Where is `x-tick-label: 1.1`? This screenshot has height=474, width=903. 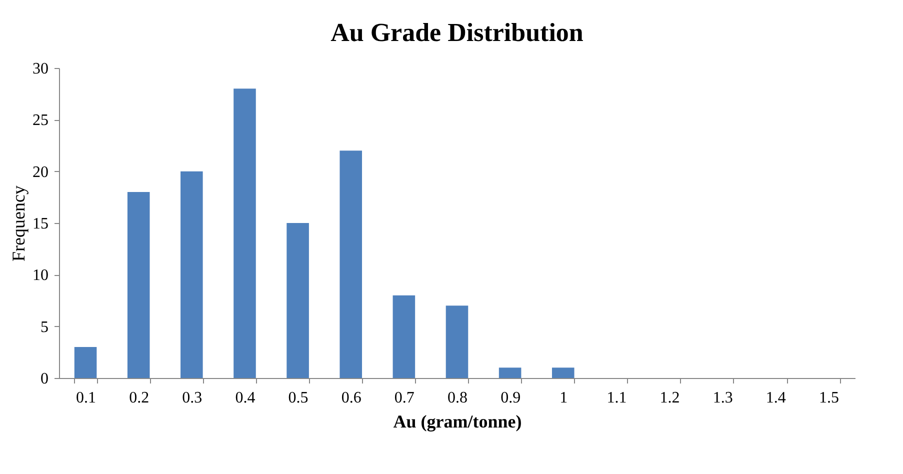
x-tick-label: 1.1 is located at coordinates (616, 398).